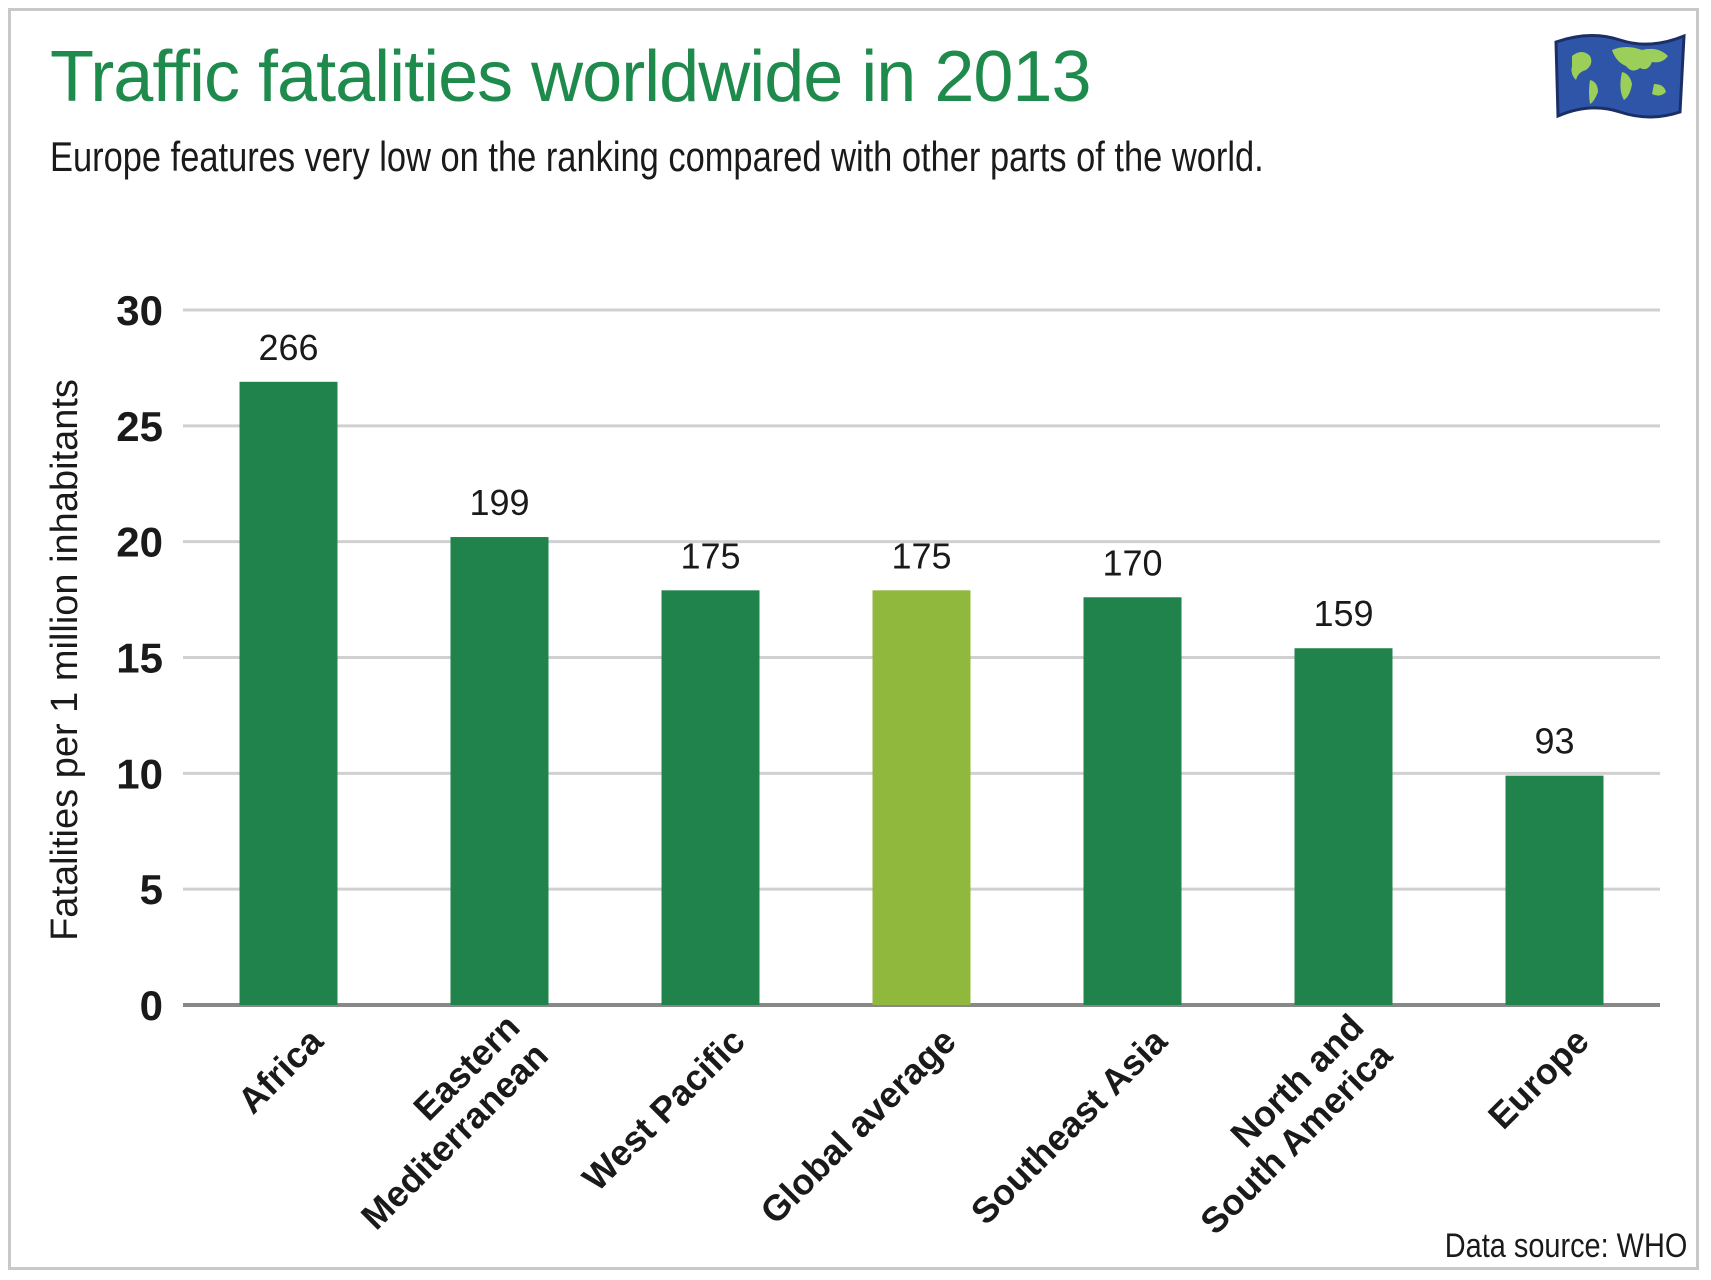  What do you see at coordinates (1554, 741) in the screenshot?
I see `data-label: 93` at bounding box center [1554, 741].